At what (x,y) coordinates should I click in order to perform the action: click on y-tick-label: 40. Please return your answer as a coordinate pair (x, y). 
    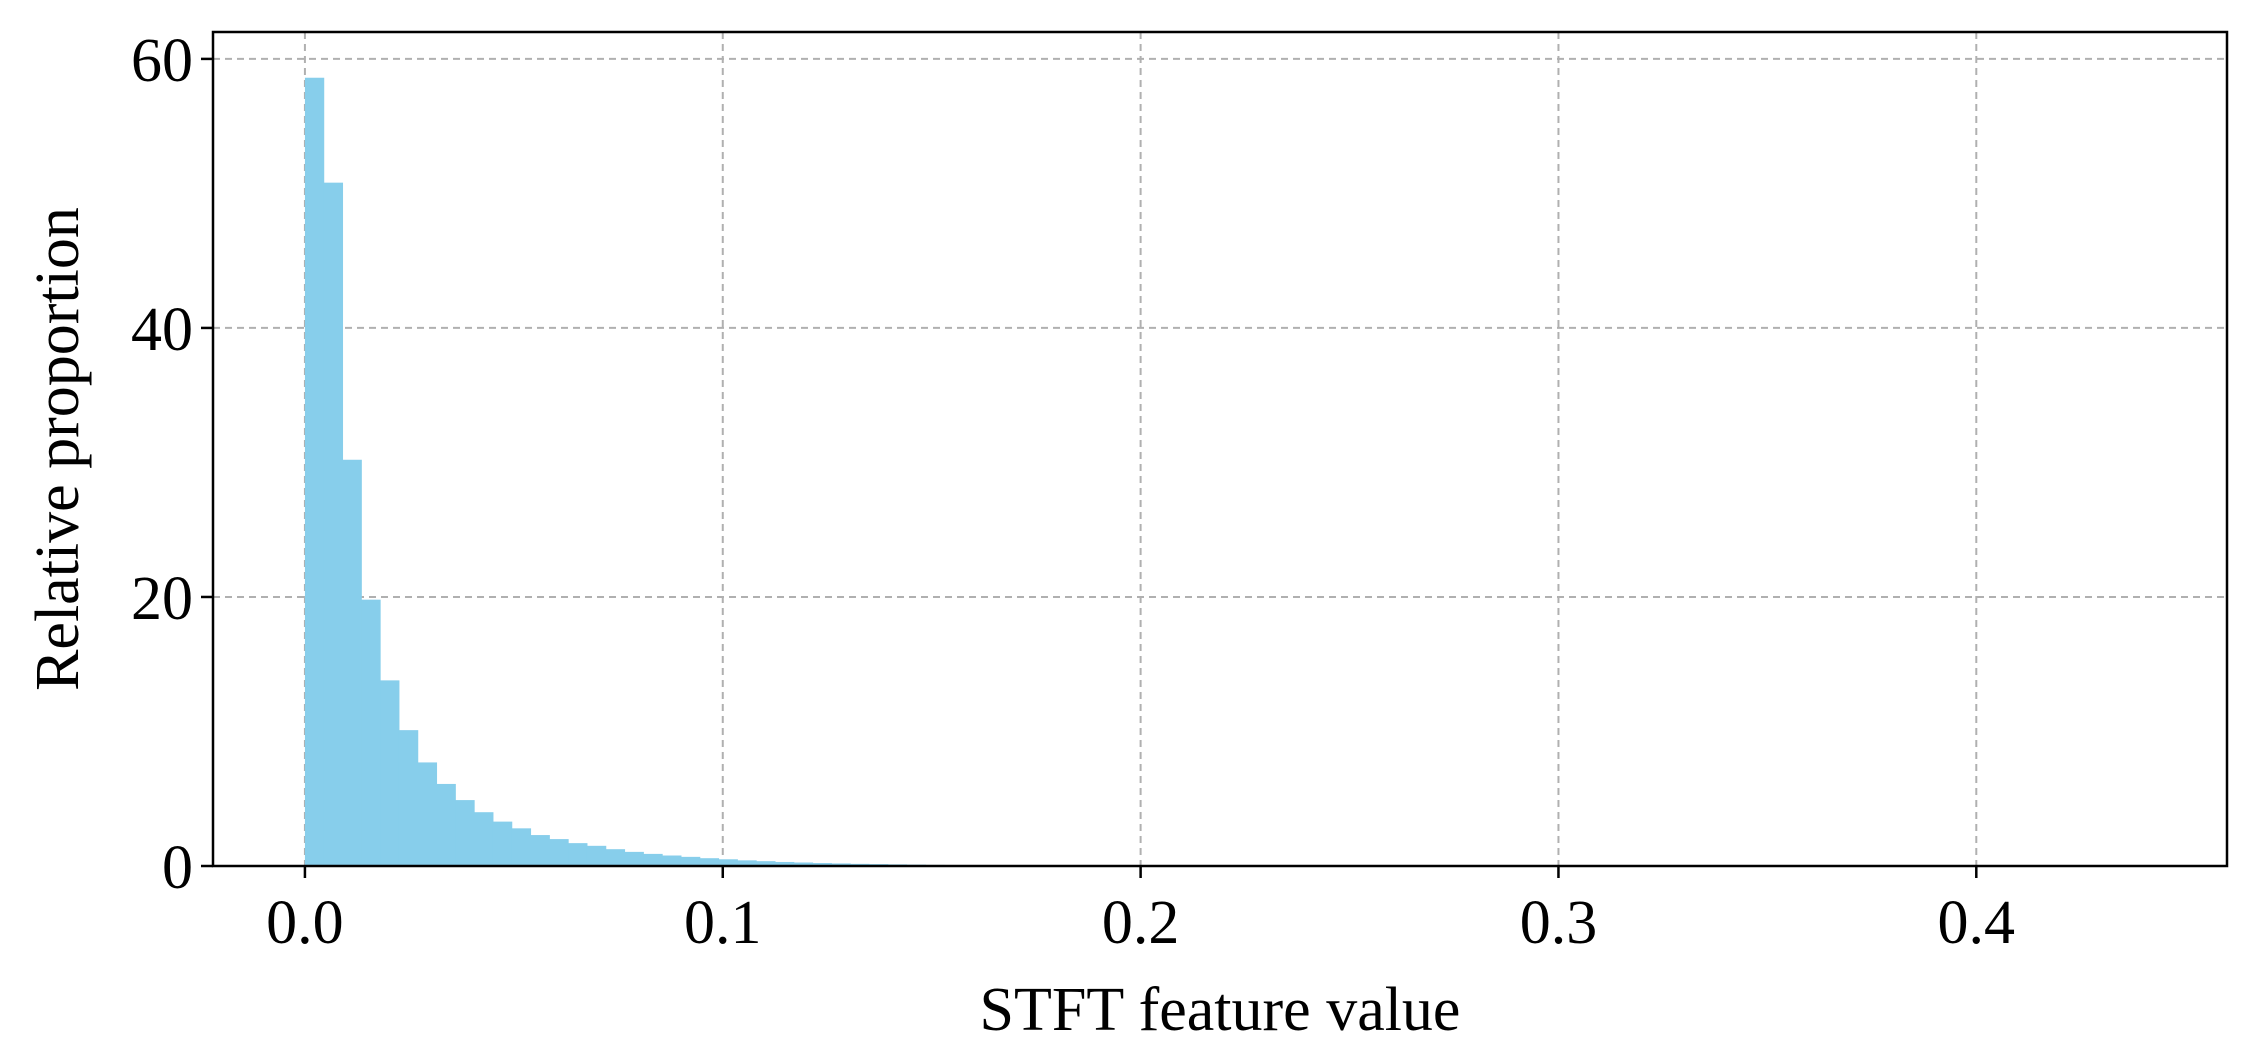
    Looking at the image, I should click on (162, 330).